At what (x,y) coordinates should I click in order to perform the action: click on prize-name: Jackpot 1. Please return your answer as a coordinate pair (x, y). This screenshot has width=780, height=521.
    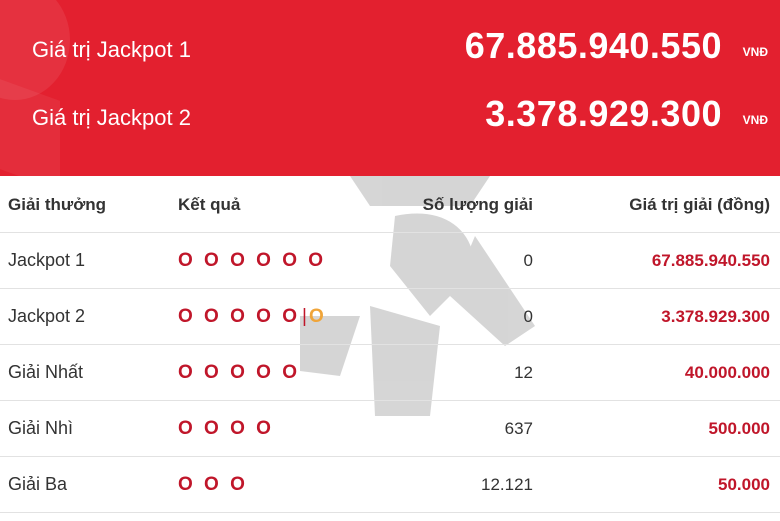
    Looking at the image, I should click on (47, 260).